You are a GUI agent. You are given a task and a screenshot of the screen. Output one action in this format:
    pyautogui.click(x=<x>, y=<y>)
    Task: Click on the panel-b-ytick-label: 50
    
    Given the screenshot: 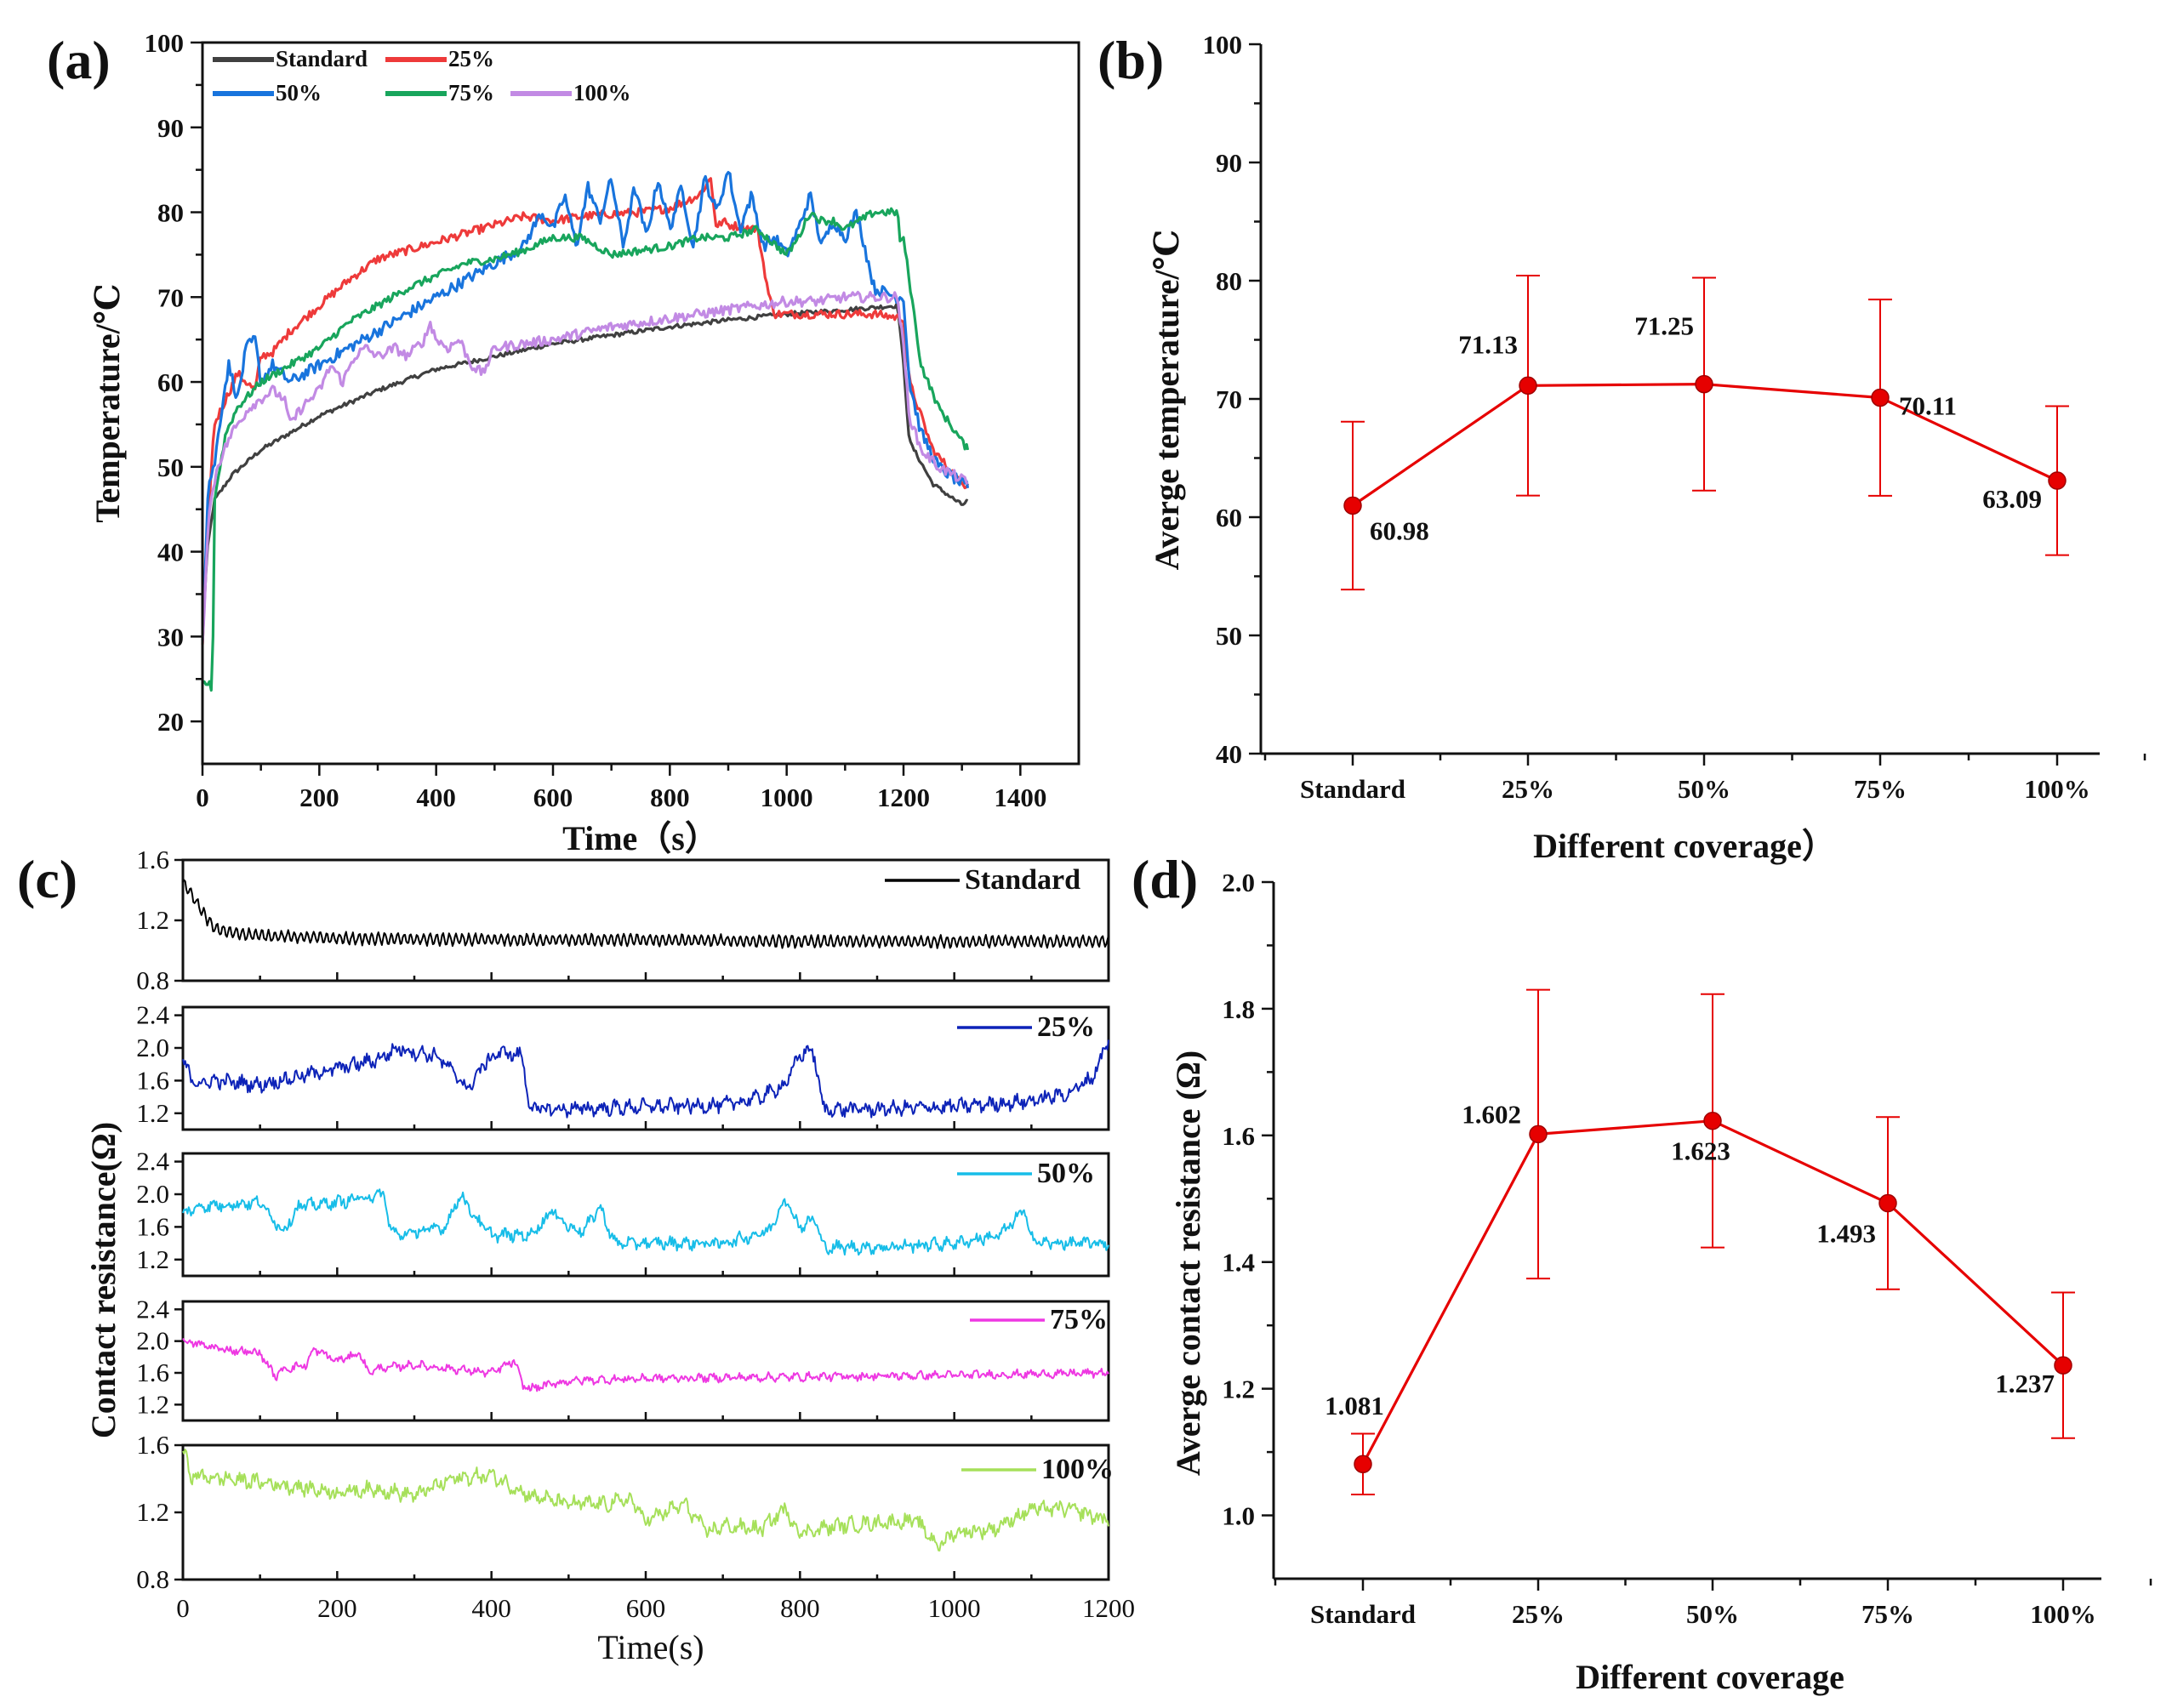 What is the action you would take?
    pyautogui.click(x=1229, y=636)
    